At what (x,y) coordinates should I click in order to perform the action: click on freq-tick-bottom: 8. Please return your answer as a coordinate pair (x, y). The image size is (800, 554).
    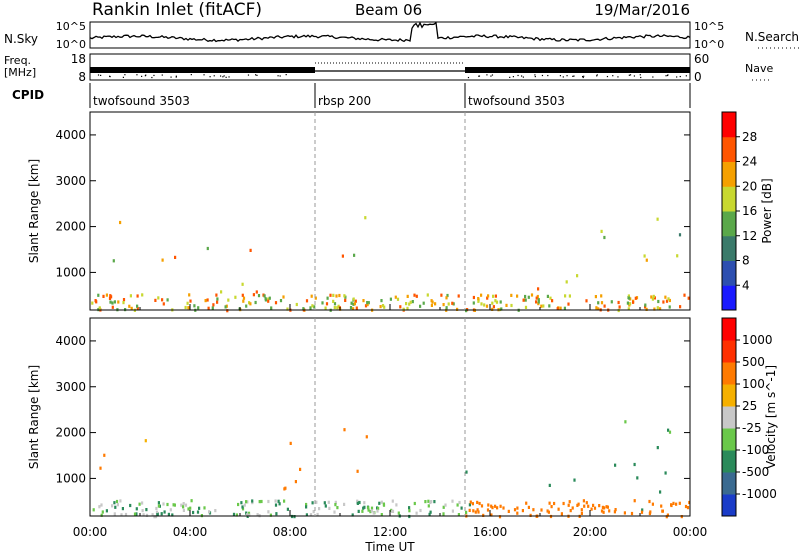
    Looking at the image, I should click on (82, 77).